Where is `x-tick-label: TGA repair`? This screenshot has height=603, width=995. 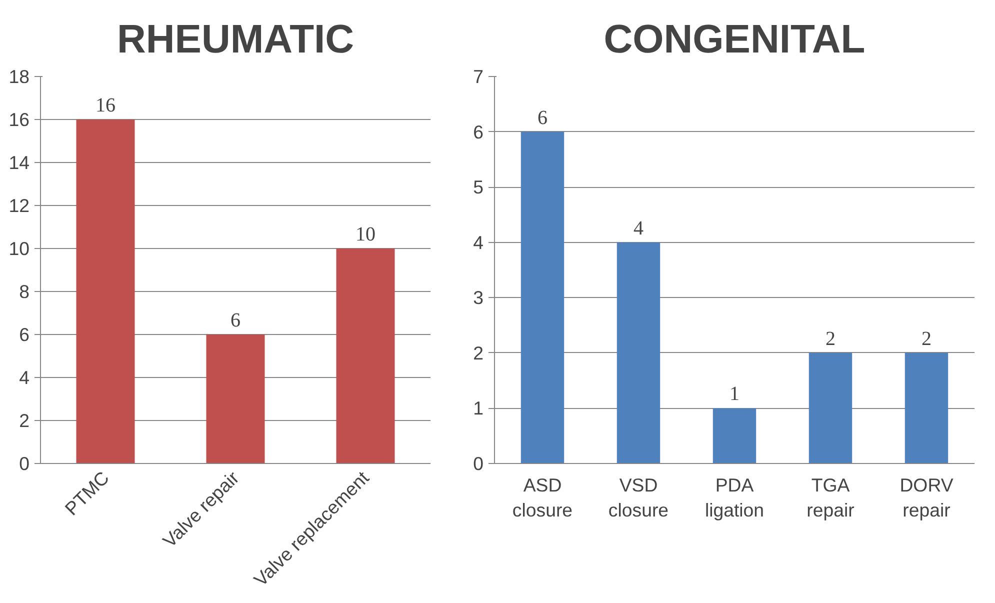 x-tick-label: TGA repair is located at coordinates (830, 497).